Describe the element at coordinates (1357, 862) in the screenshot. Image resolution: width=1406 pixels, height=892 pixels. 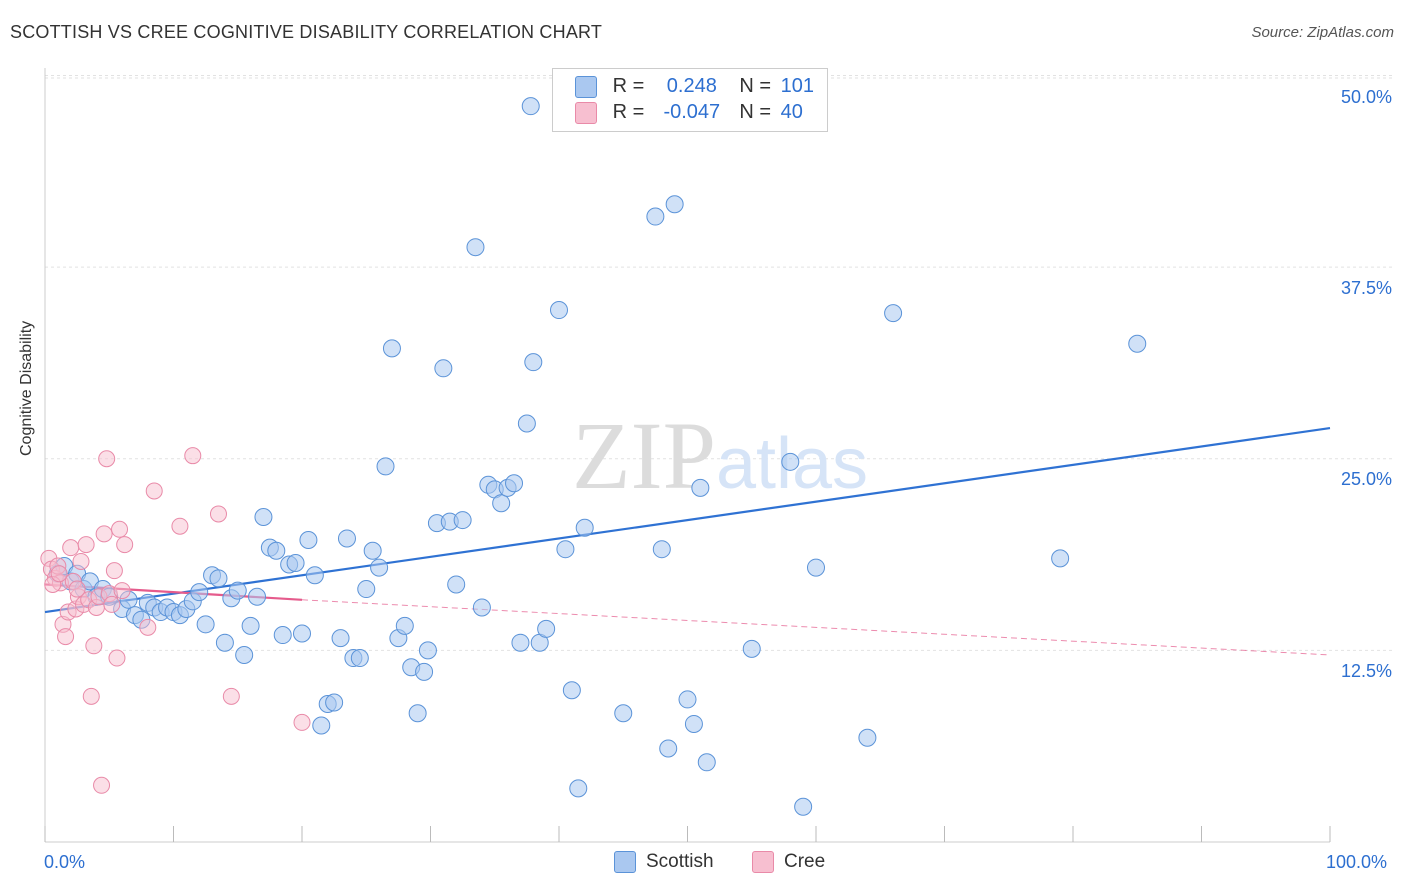
I see `x-tick-label-max: 100.0%` at that location.